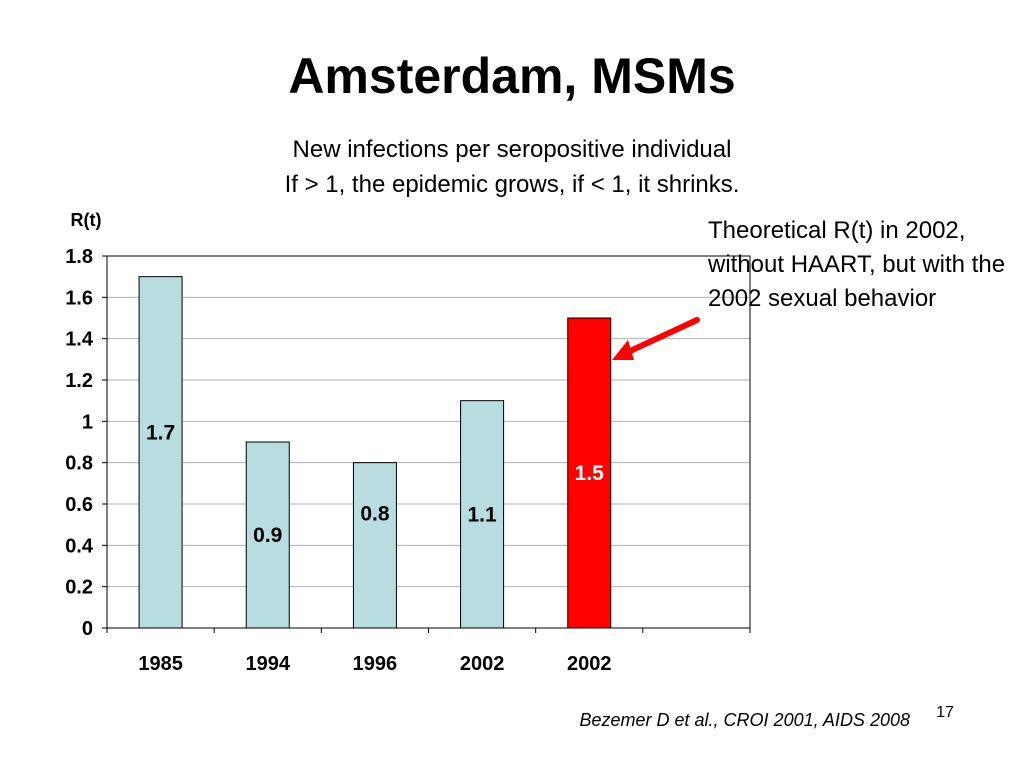 This screenshot has height=768, width=1024. I want to click on x-tick-label: 1996, so click(375, 664).